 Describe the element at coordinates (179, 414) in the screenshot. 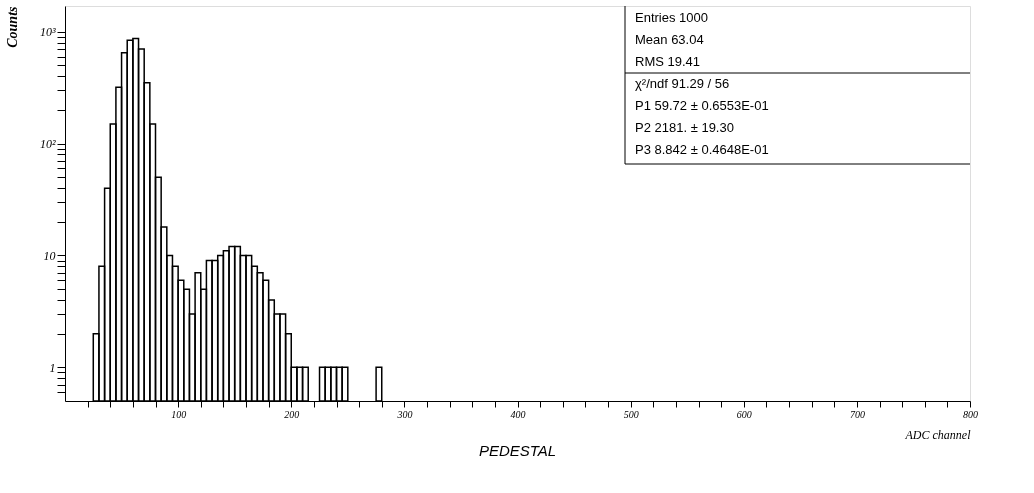

I see `x-tick-label: 100` at that location.